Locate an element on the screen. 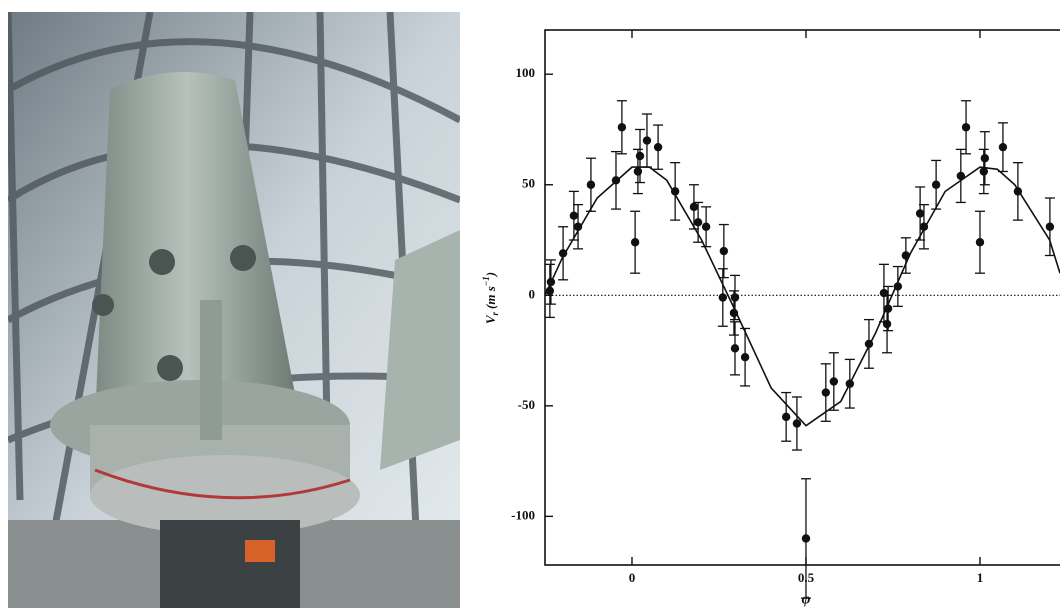  y-axis-label: Vr (m s−1) is located at coordinates (490, 298).